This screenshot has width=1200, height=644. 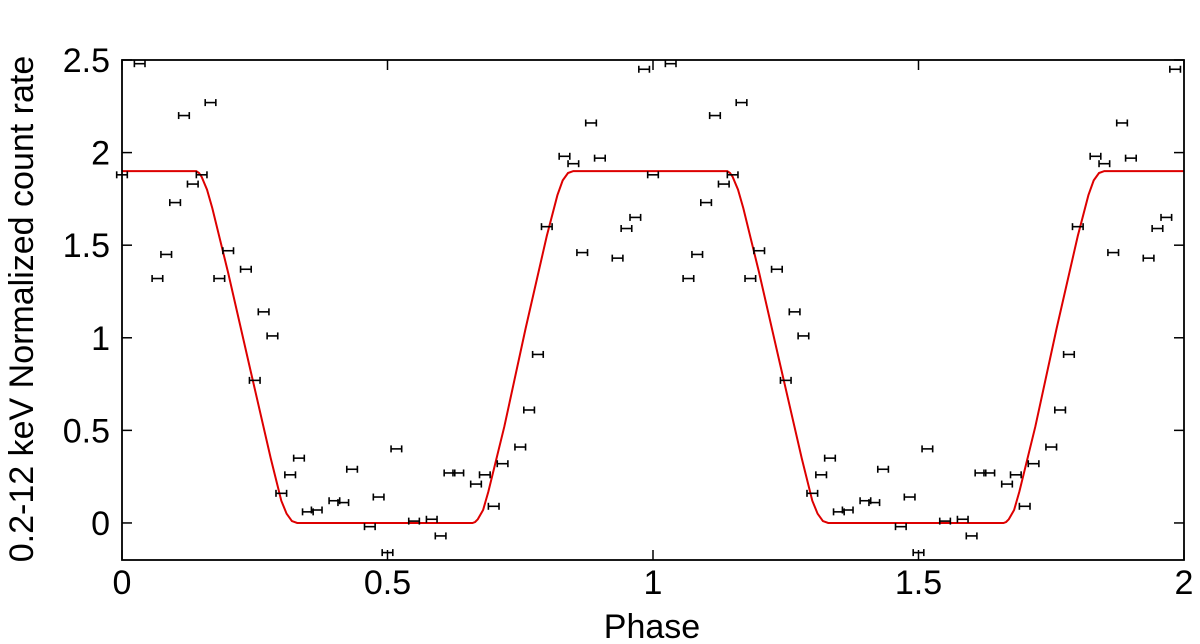 What do you see at coordinates (86, 61) in the screenshot?
I see `y-tick-label: 2.5` at bounding box center [86, 61].